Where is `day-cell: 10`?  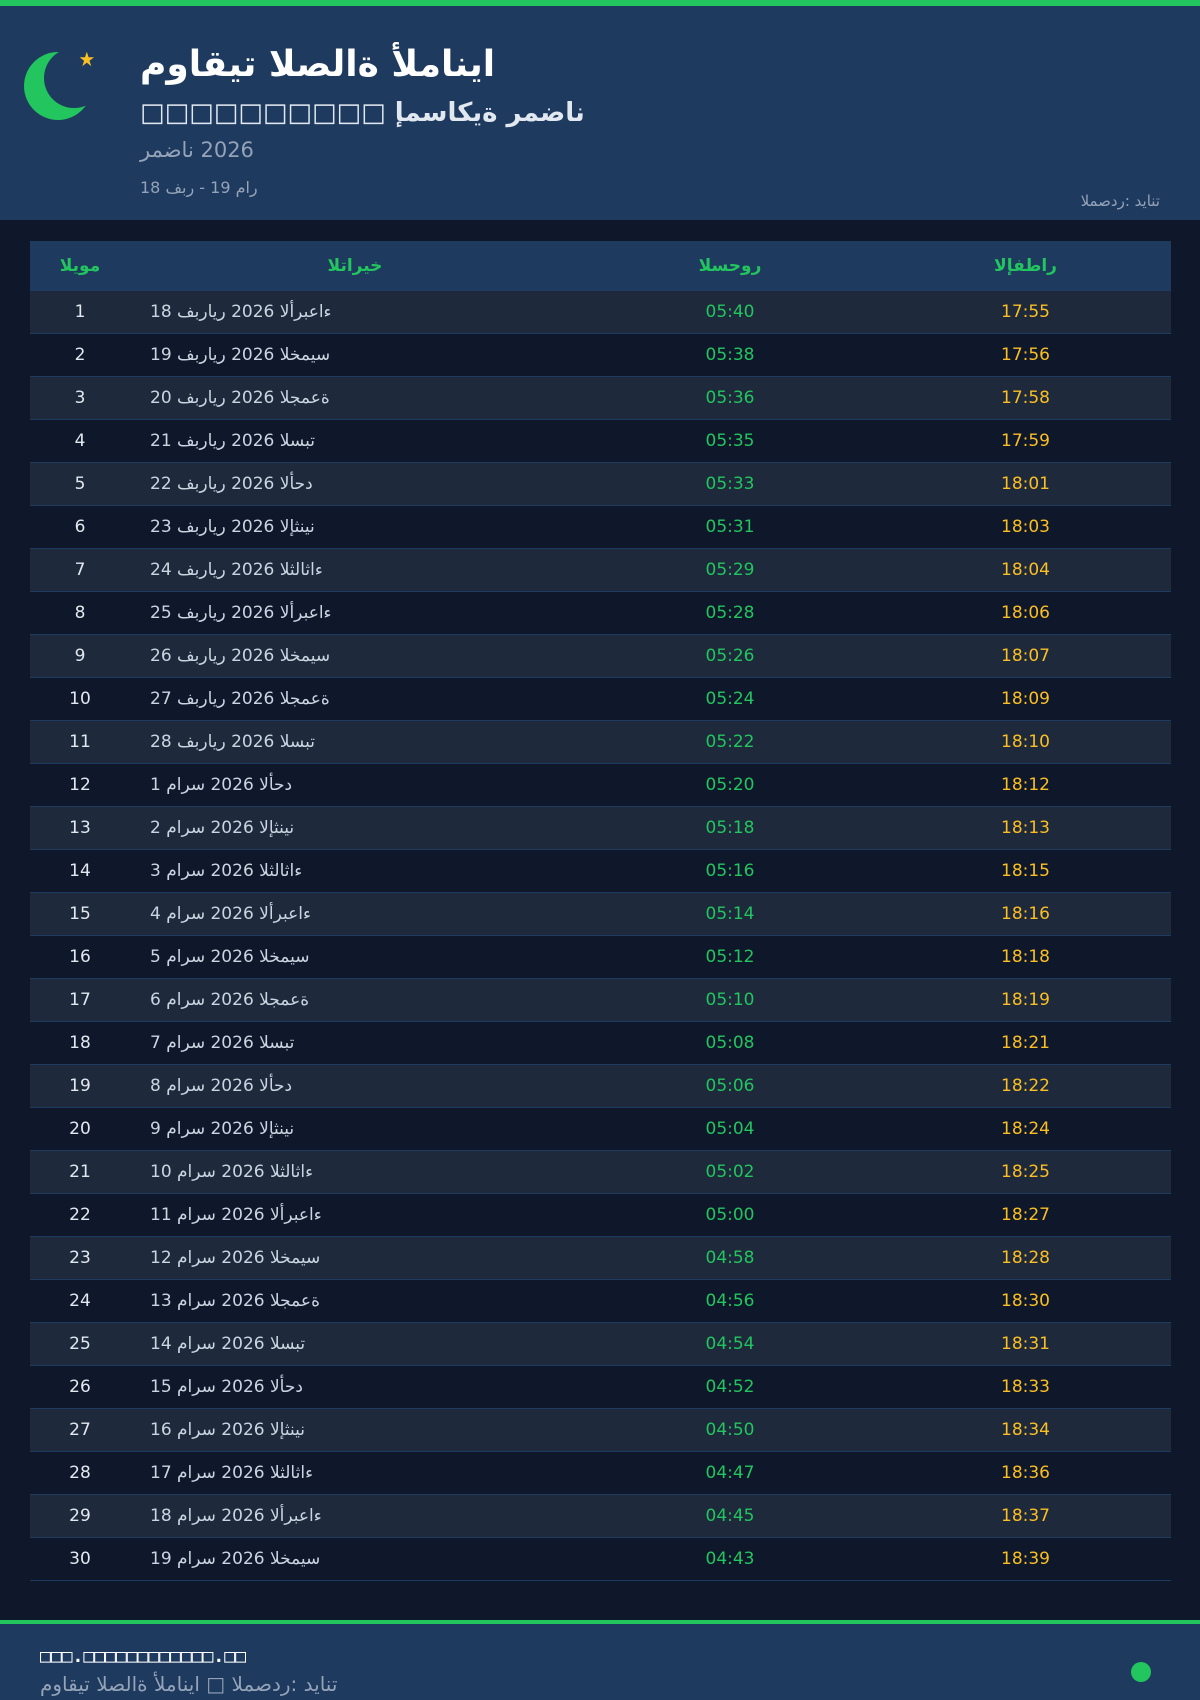
day-cell: 10 is located at coordinates (80, 699).